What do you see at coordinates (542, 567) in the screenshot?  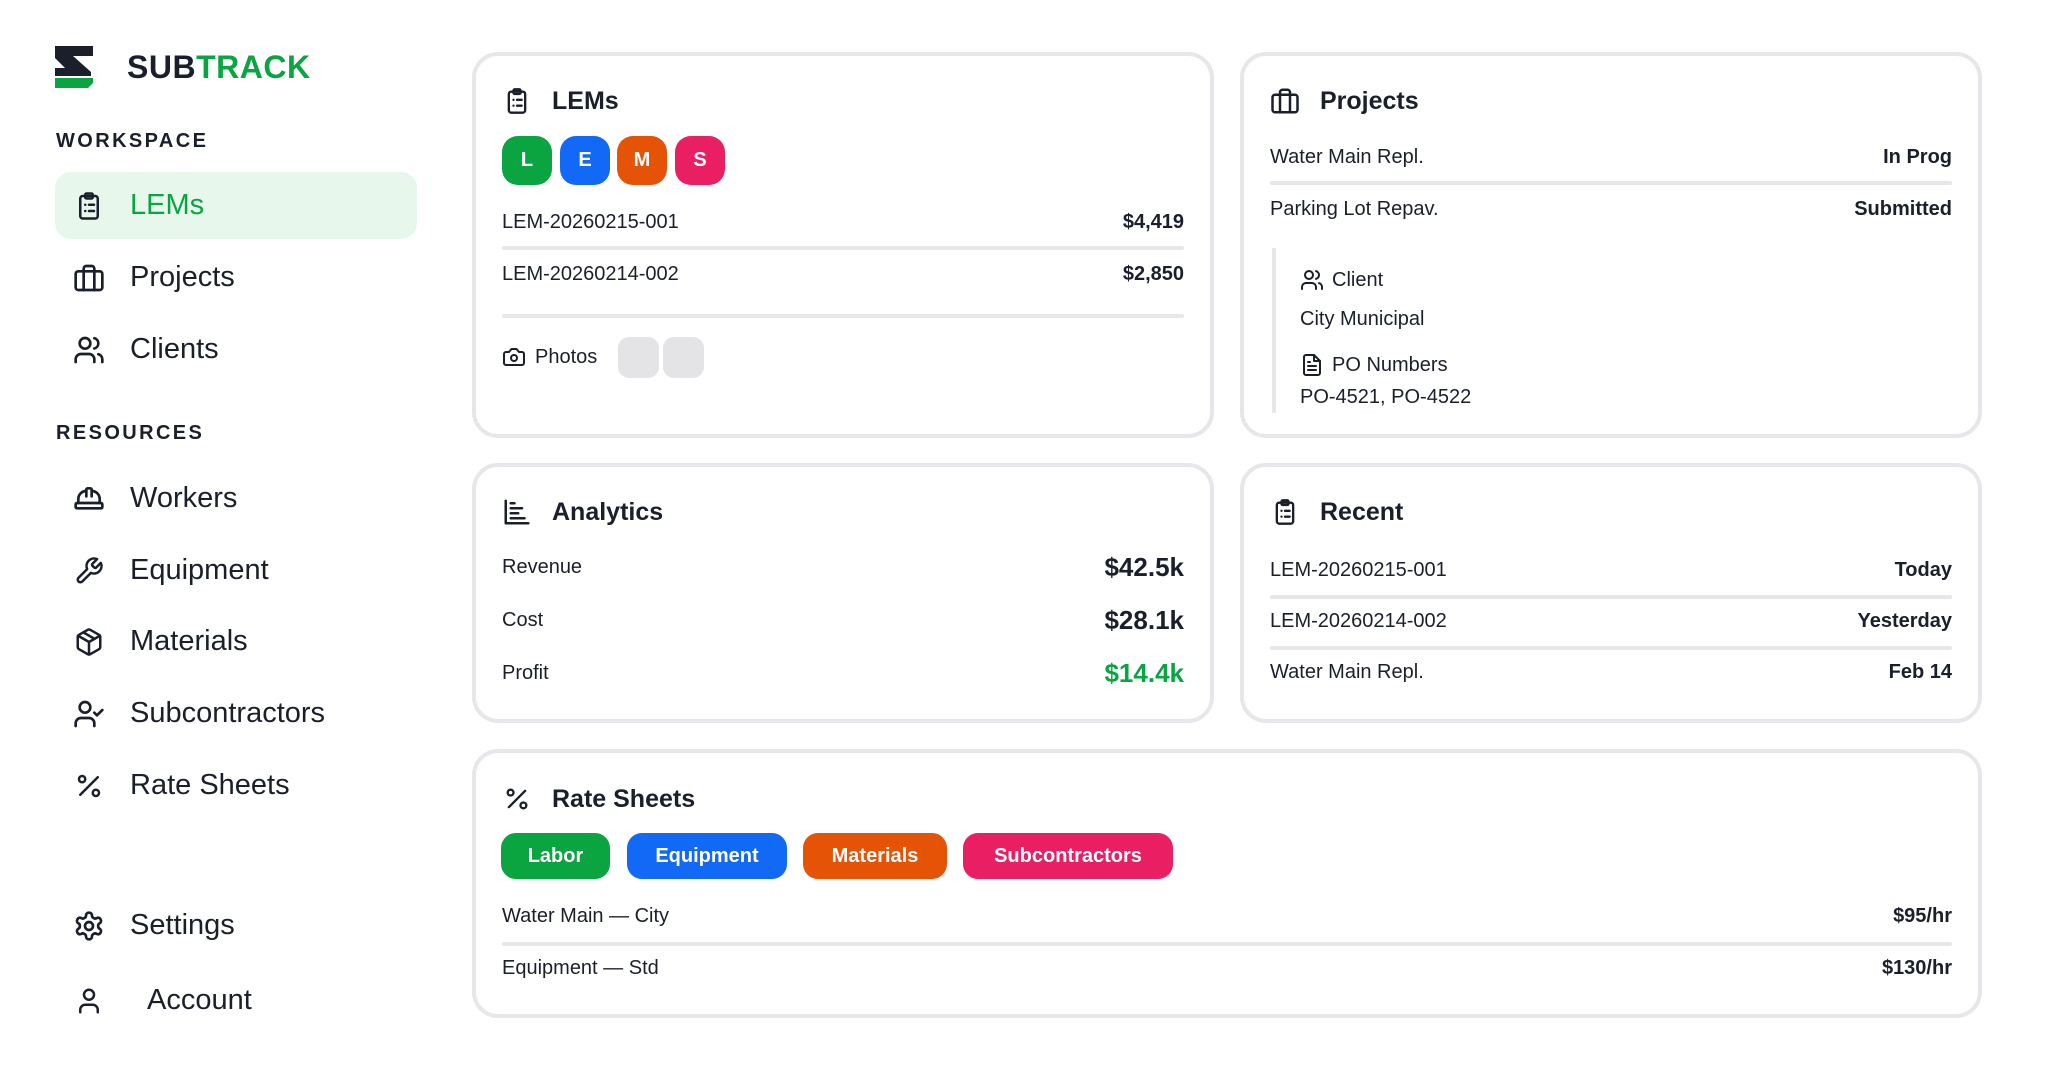 I see `metric-label: Revenue` at bounding box center [542, 567].